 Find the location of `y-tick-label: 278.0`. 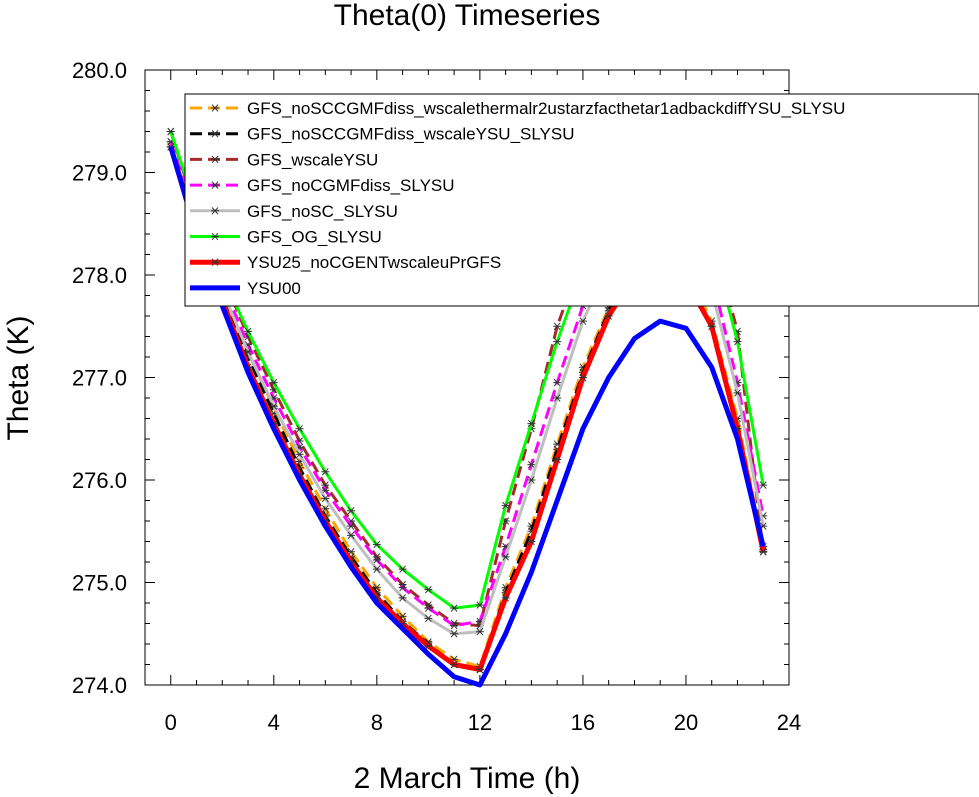

y-tick-label: 278.0 is located at coordinates (99, 275).